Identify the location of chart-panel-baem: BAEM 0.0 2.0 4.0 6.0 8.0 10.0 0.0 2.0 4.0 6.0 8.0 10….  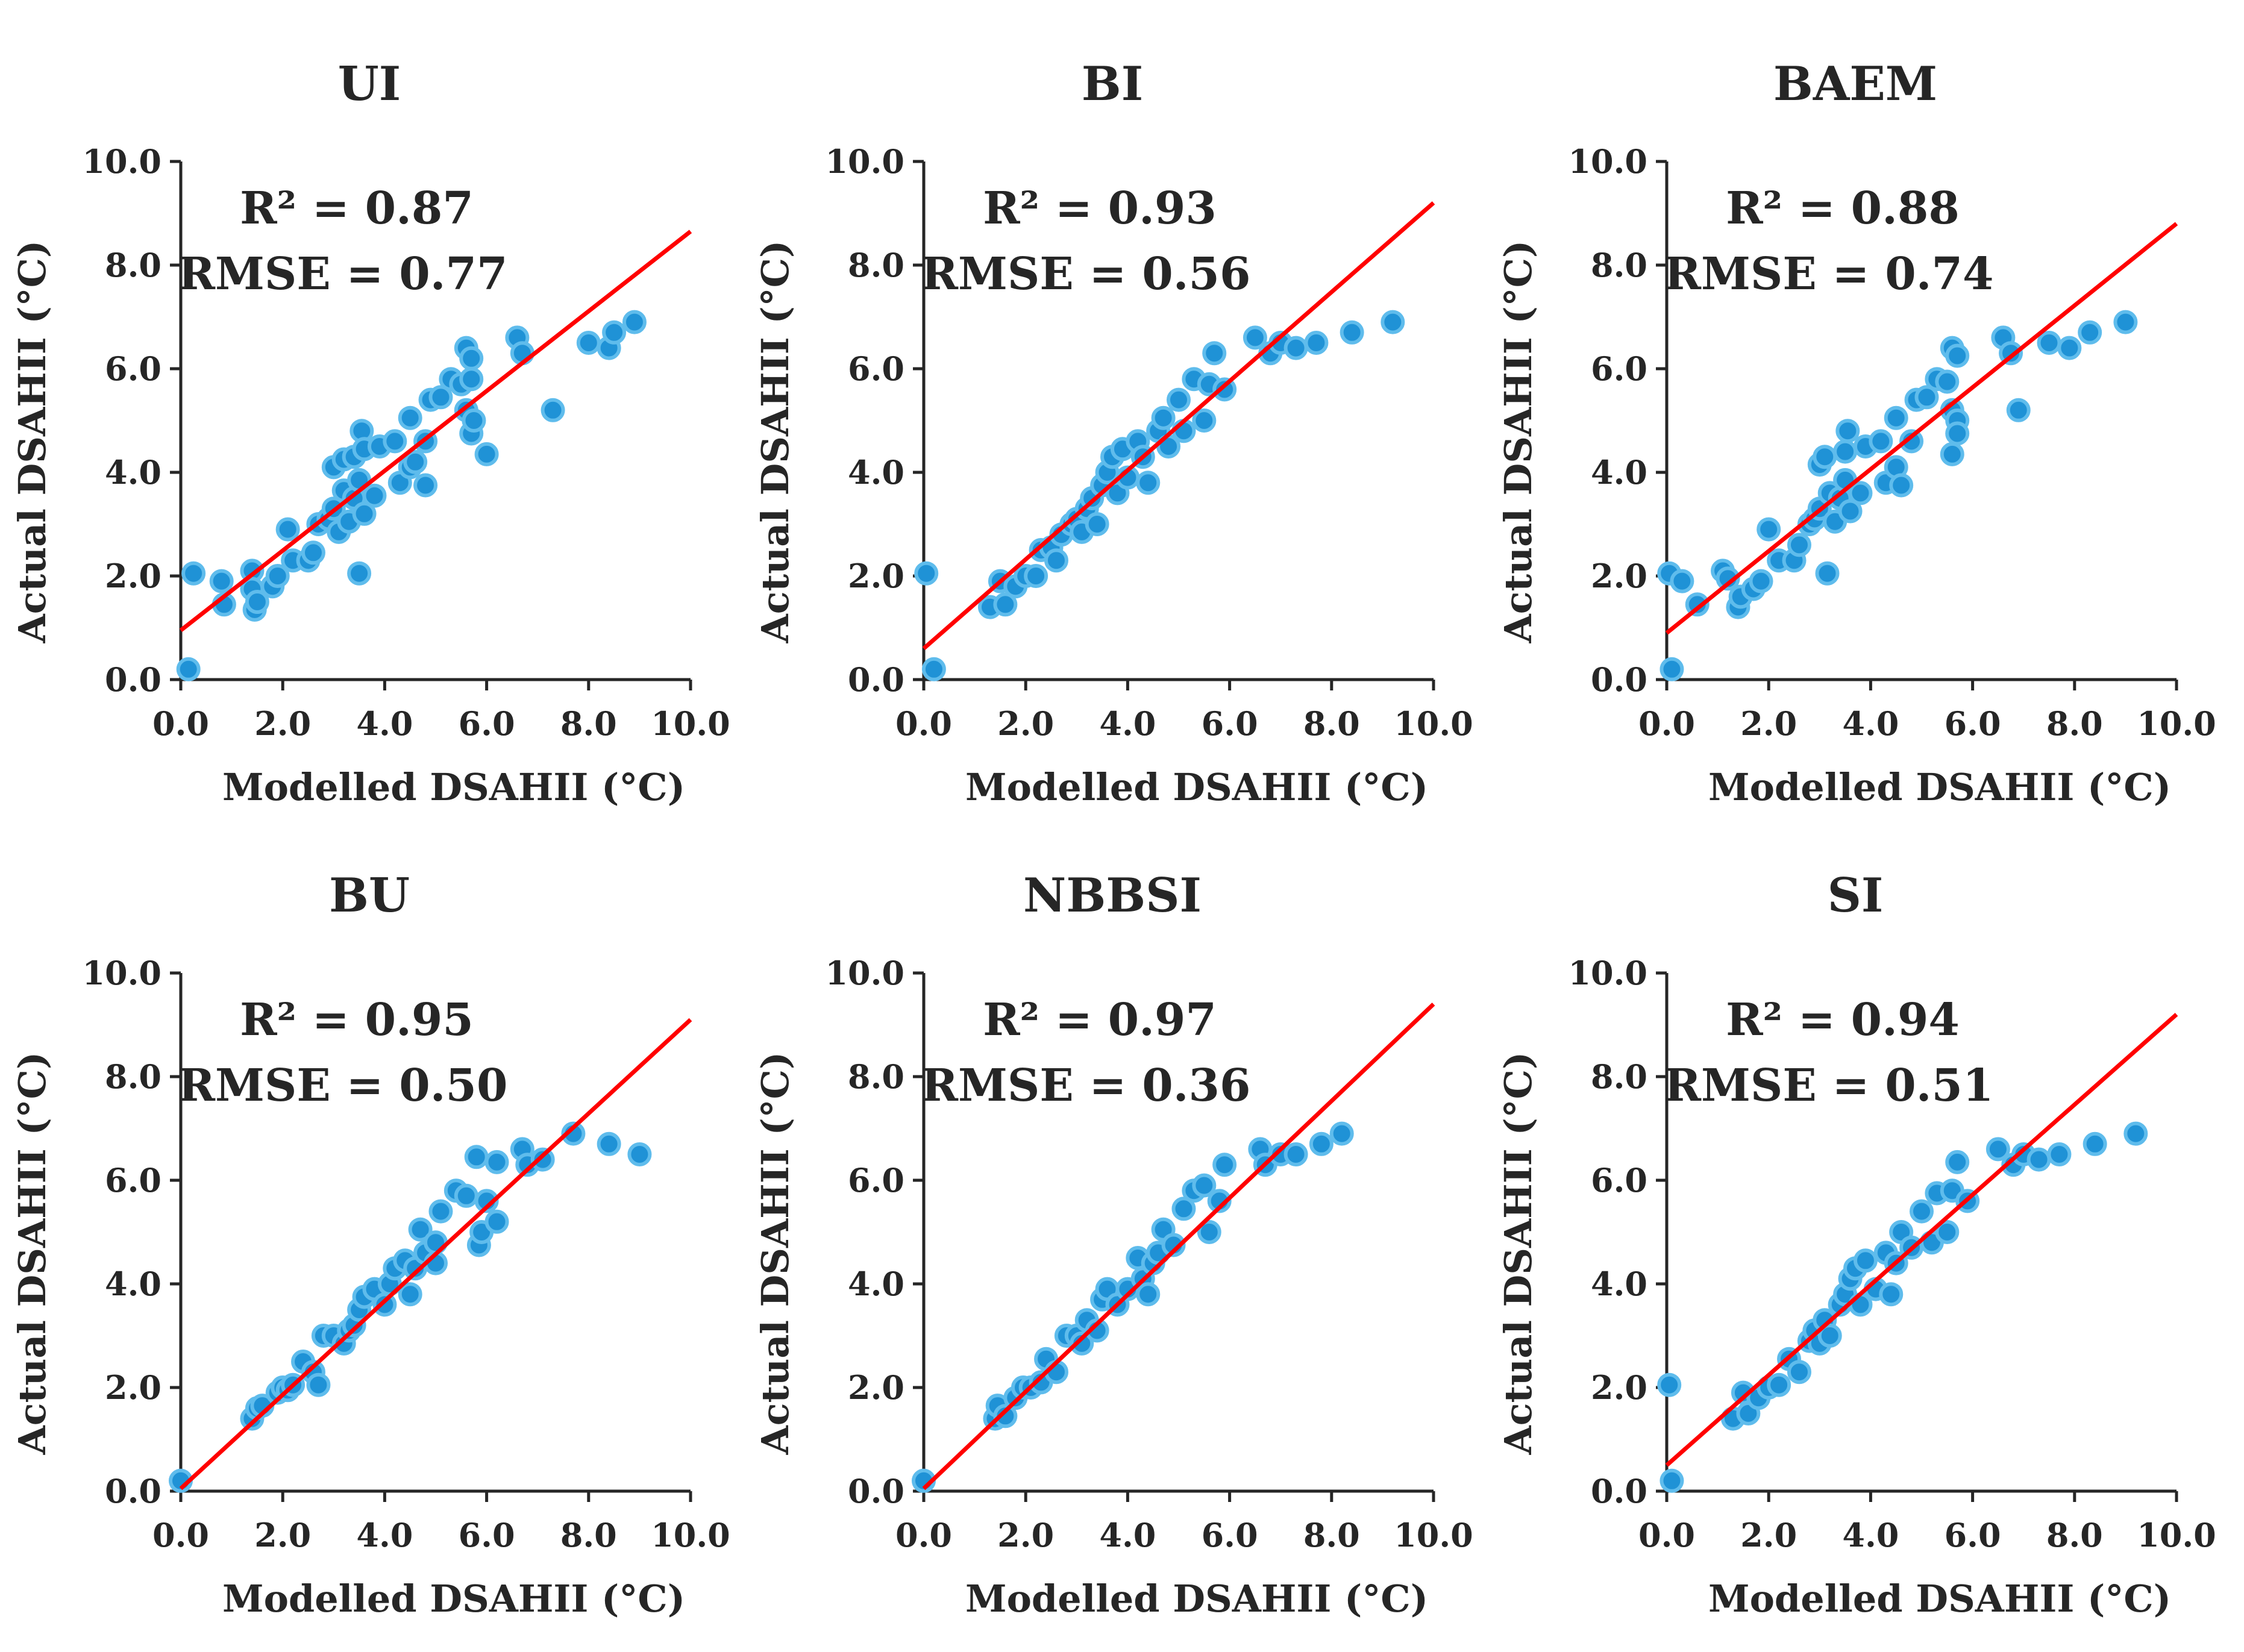
(1856, 433).